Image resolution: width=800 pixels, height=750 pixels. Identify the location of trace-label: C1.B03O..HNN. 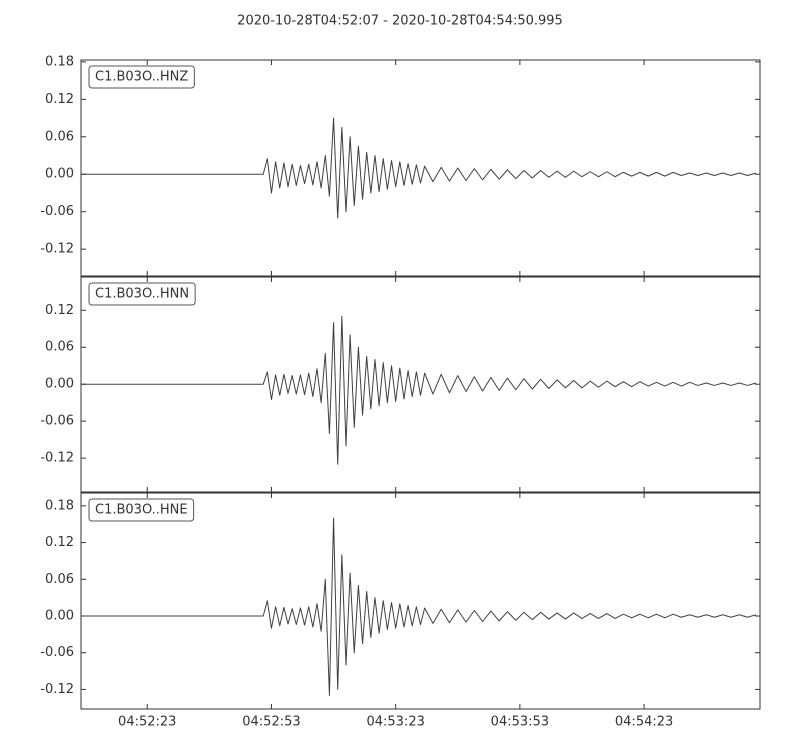
(142, 294).